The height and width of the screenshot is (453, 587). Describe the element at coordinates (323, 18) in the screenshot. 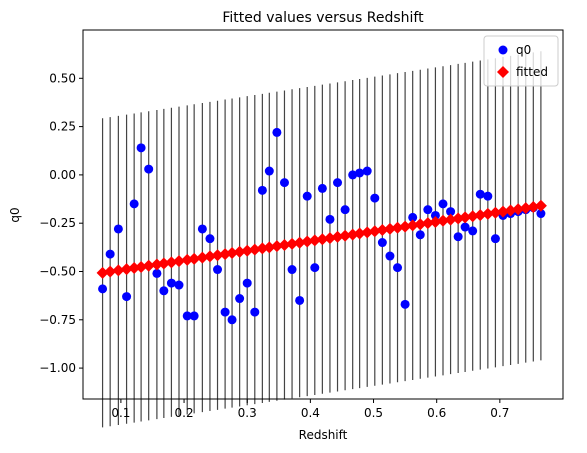

I see `chart-title: Fitted values versus Redshift` at that location.